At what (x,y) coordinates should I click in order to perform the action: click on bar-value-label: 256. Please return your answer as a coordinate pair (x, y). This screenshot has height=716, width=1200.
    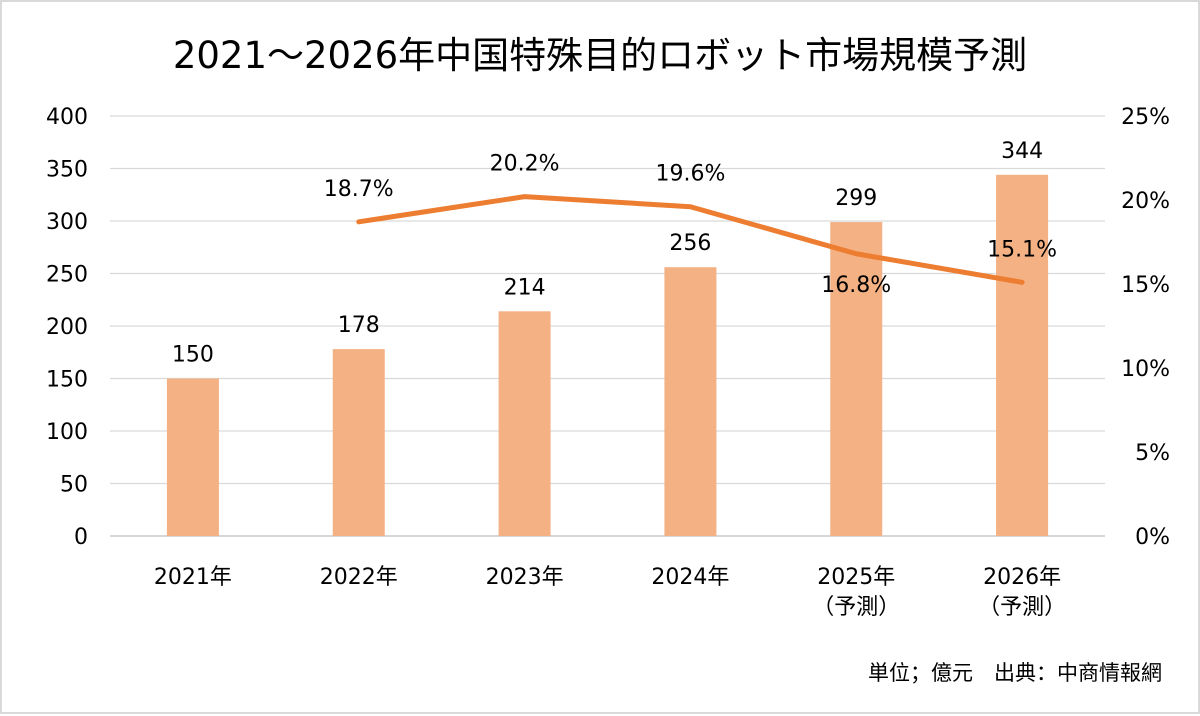
    Looking at the image, I should click on (690, 243).